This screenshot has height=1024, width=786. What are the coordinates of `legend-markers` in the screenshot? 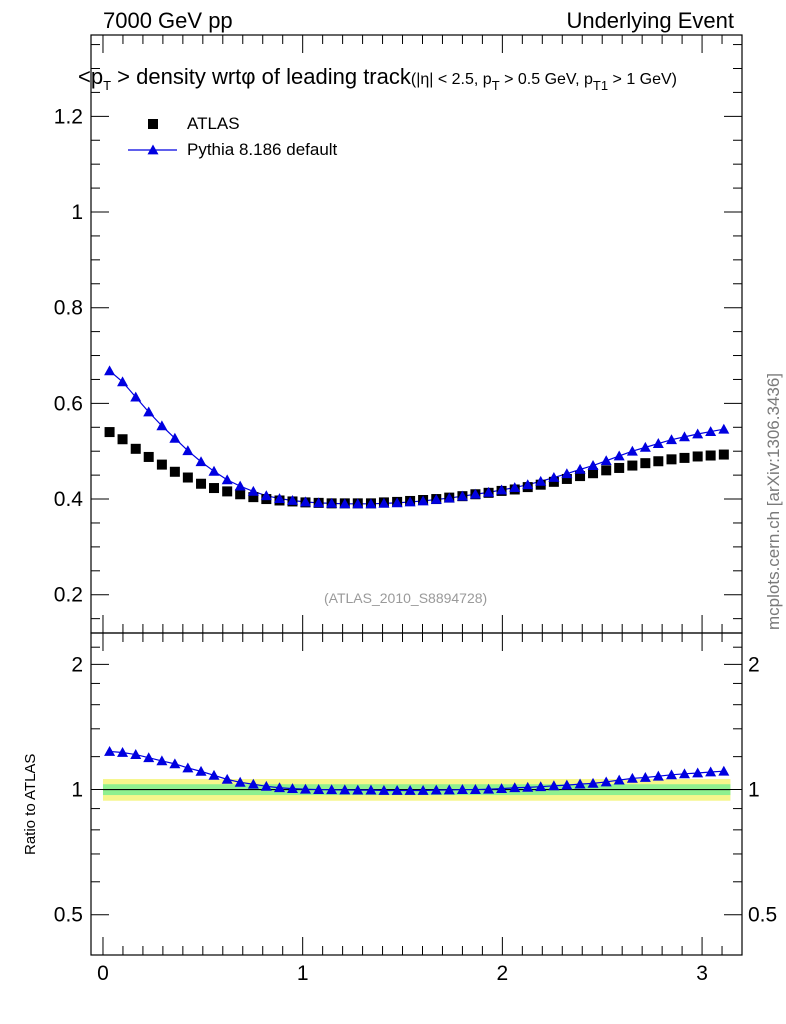 It's located at (152, 137).